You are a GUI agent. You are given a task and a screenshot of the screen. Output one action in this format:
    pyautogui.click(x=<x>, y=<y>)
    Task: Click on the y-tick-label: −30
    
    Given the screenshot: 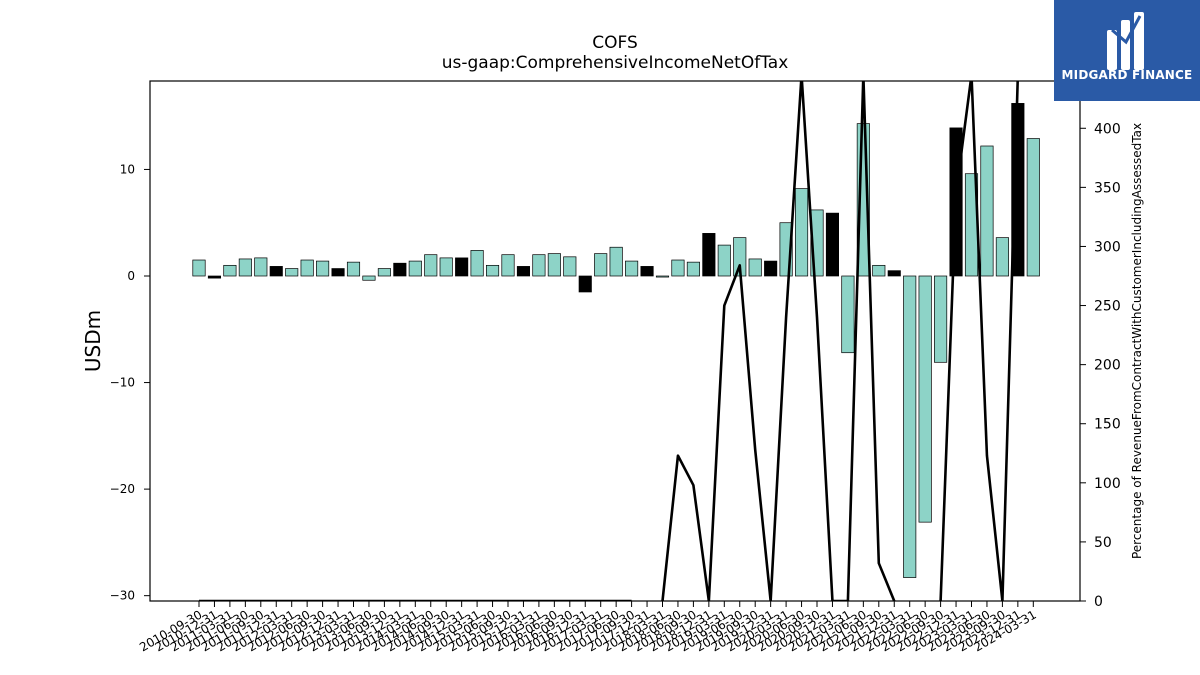 What is the action you would take?
    pyautogui.click(x=122, y=596)
    